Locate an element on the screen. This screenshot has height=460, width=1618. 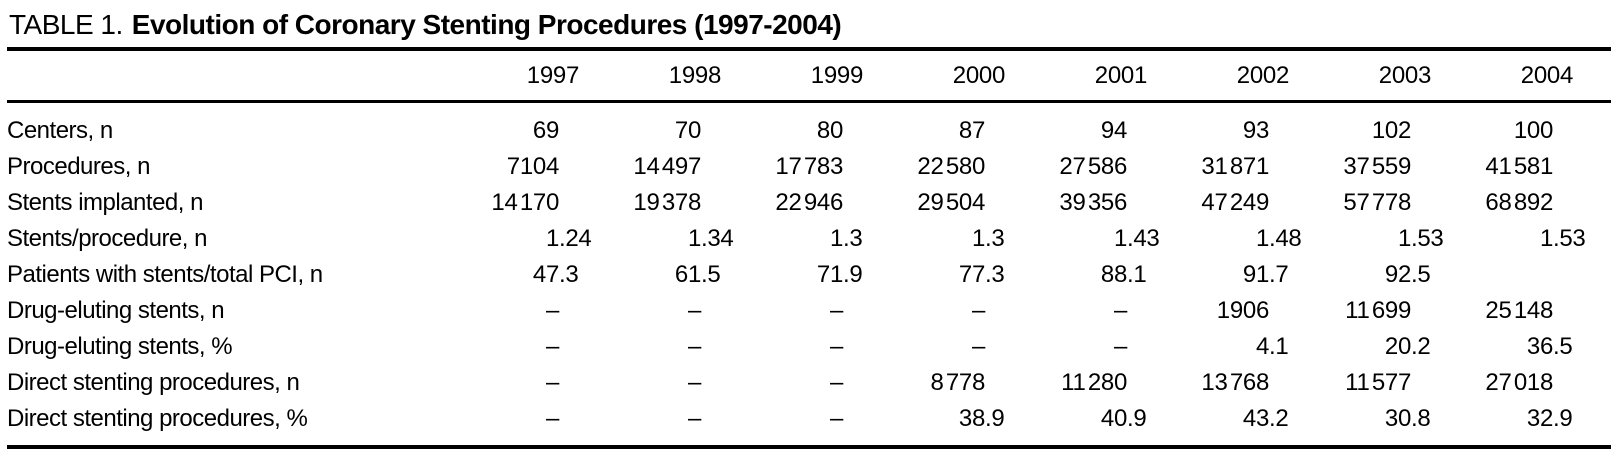
integer-part: 80 is located at coordinates (829, 130).